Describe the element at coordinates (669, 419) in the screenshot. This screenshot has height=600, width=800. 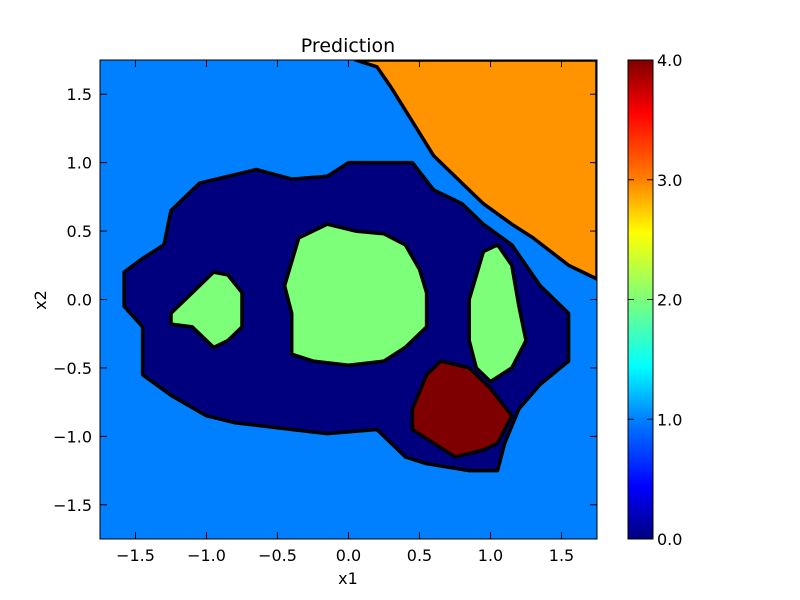
I see `colorbar-tick-label: 1.0` at that location.